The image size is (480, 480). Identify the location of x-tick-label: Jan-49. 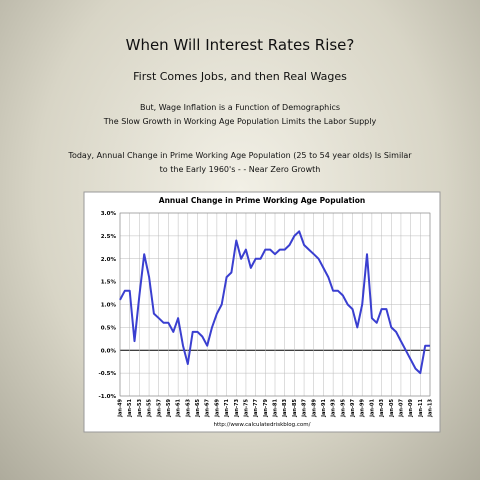
(121, 407).